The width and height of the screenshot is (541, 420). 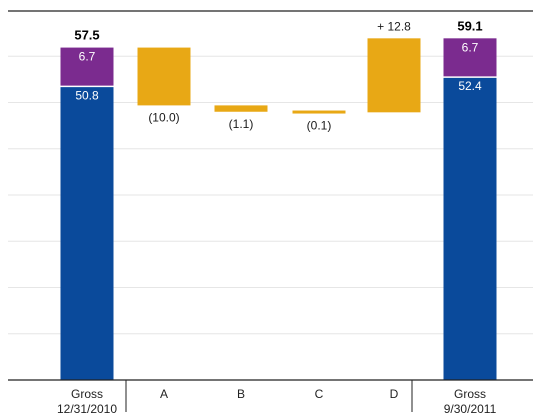 I want to click on category-label: A, so click(x=164, y=394).